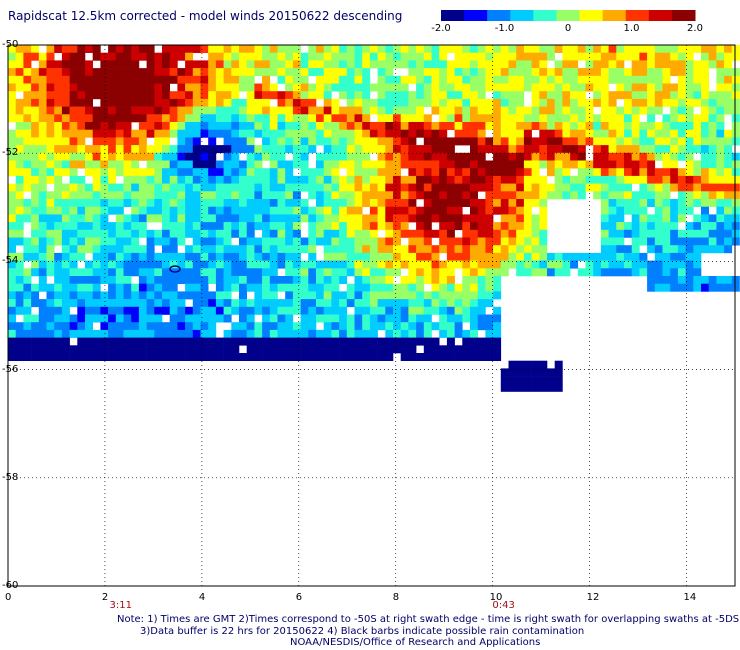  Describe the element at coordinates (567, 22) in the screenshot. I see `colorbar: -2.0 -1.0 0 1.0 2.0` at that location.